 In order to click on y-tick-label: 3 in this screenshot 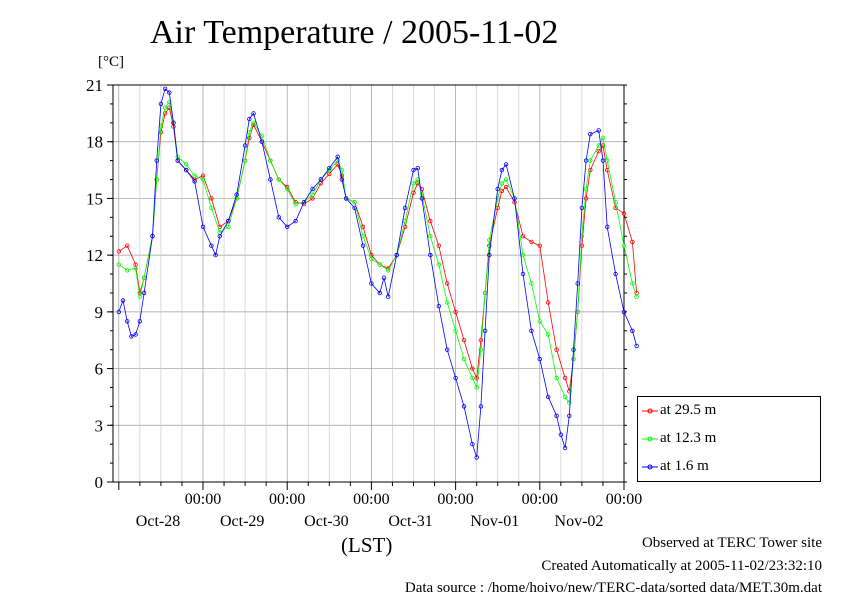, I will do `click(99, 425)`.